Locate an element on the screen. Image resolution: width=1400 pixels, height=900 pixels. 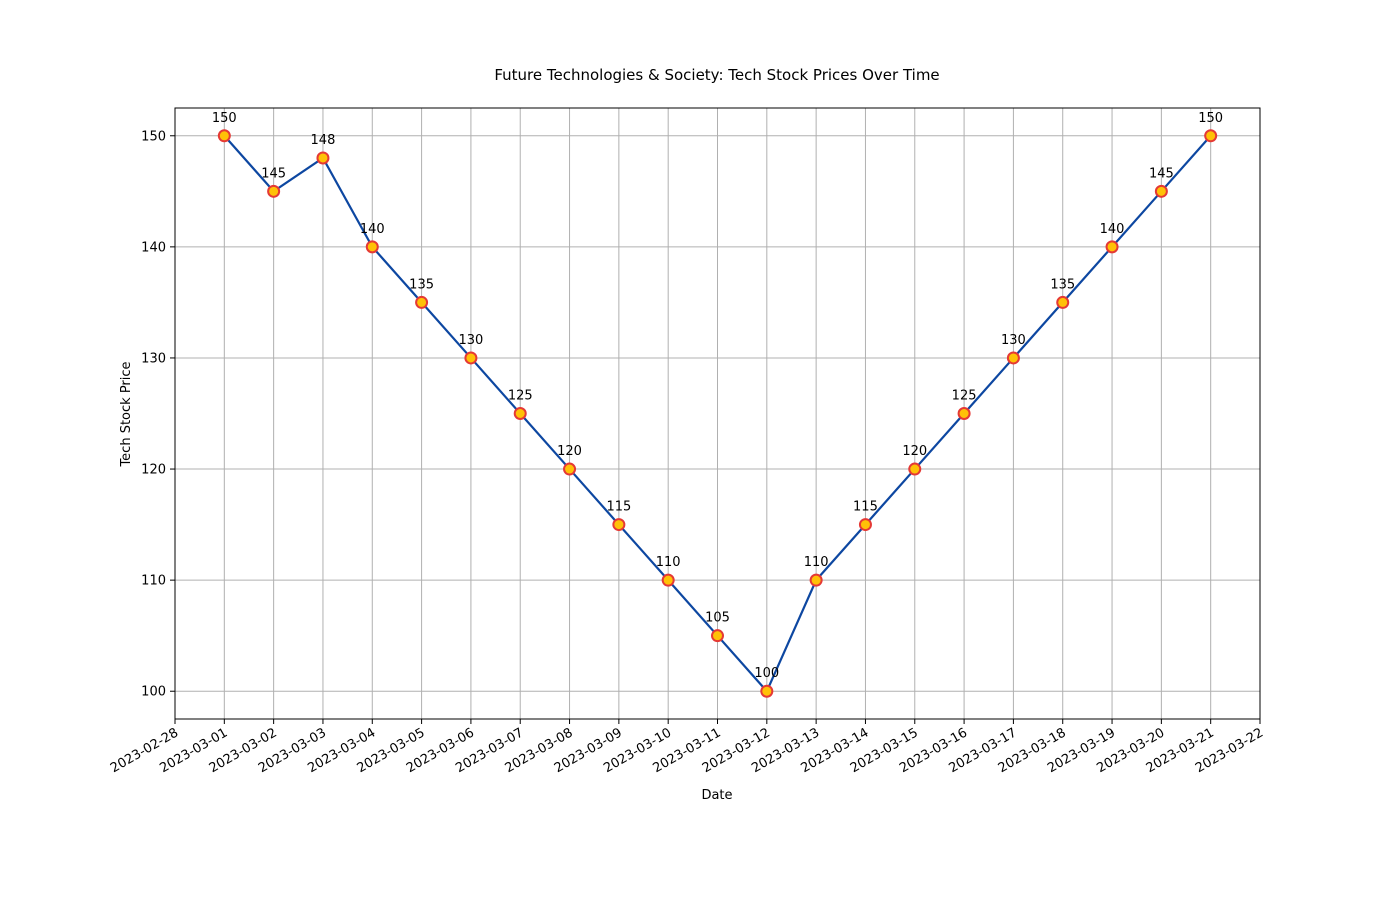
y-tick-label: 140 is located at coordinates (153, 247).